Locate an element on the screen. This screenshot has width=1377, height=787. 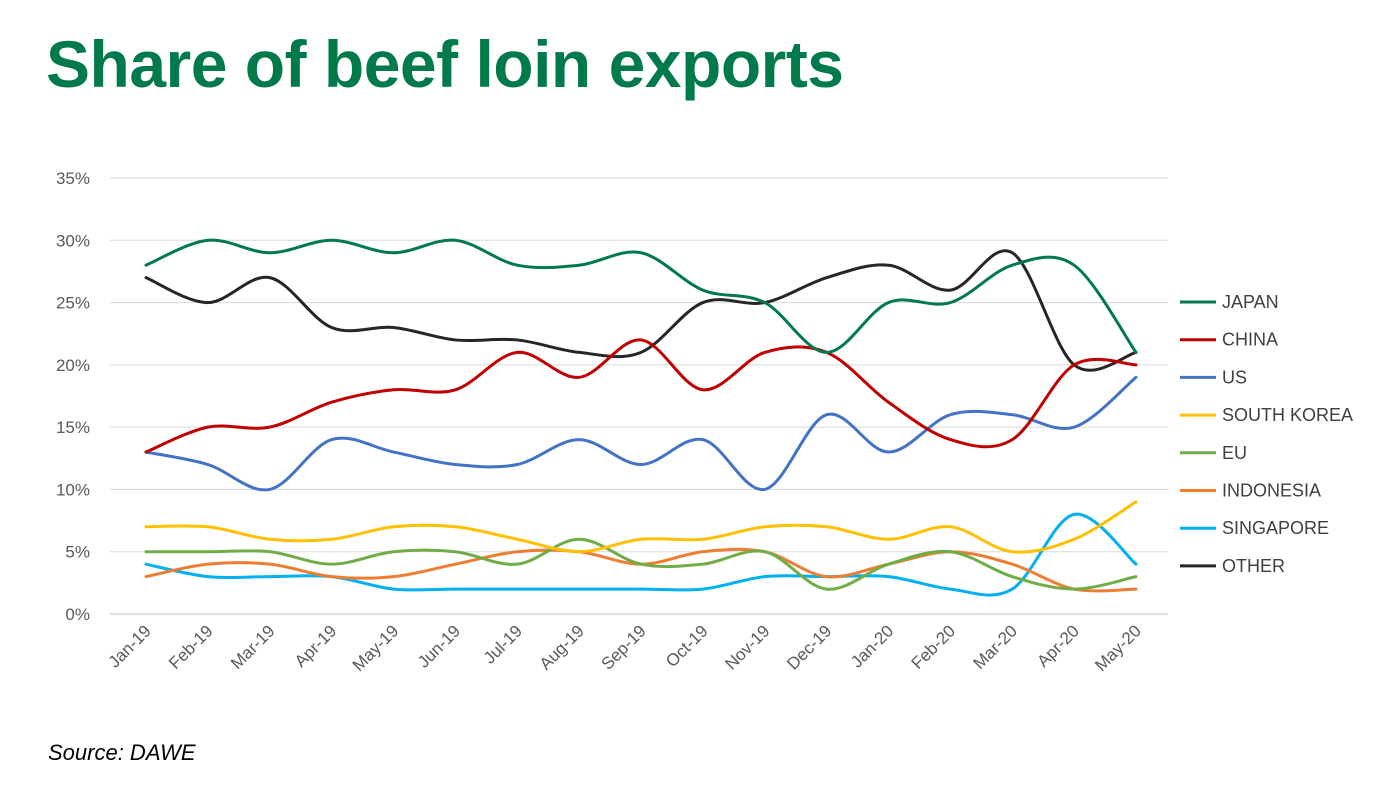
x-tick-label: May-20 is located at coordinates (1118, 648).